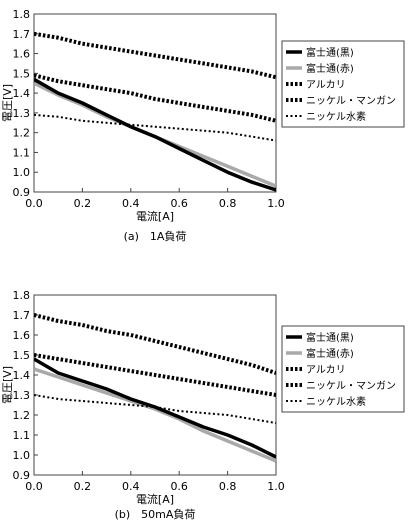 The width and height of the screenshot is (411, 526). What do you see at coordinates (155, 514) in the screenshot?
I see `chart-caption: (b) 50mA負荷` at bounding box center [155, 514].